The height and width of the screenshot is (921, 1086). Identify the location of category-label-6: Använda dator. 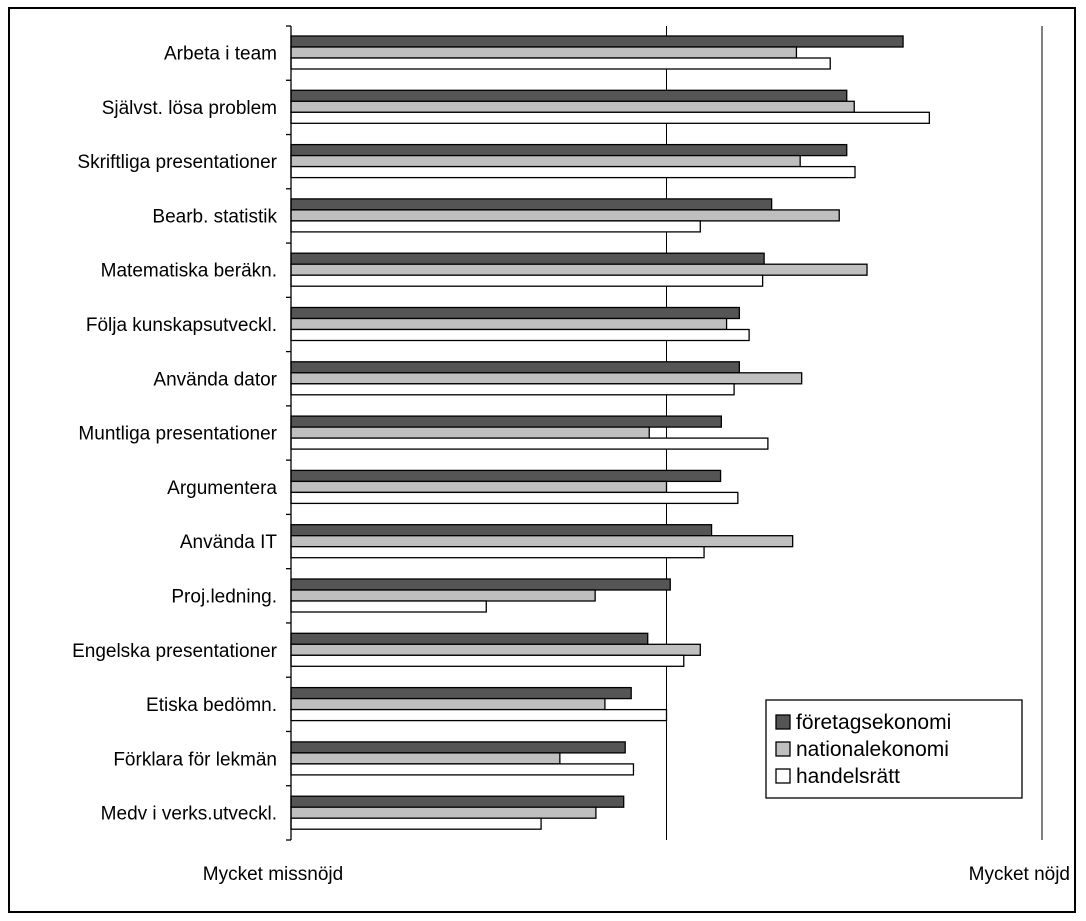
(215, 379).